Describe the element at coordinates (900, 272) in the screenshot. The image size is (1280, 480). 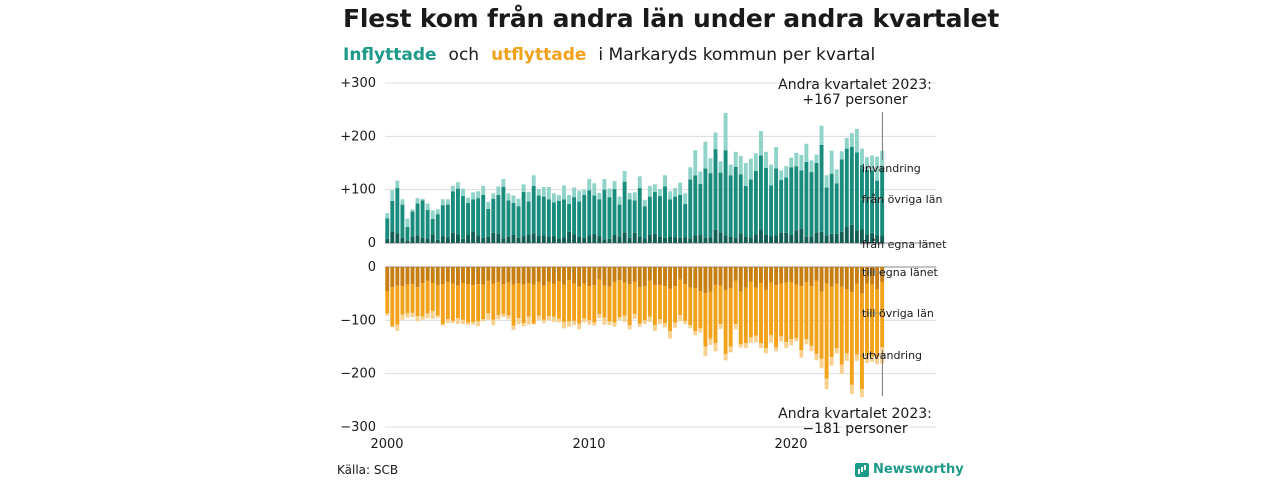
I see `series-label: till egna länet` at that location.